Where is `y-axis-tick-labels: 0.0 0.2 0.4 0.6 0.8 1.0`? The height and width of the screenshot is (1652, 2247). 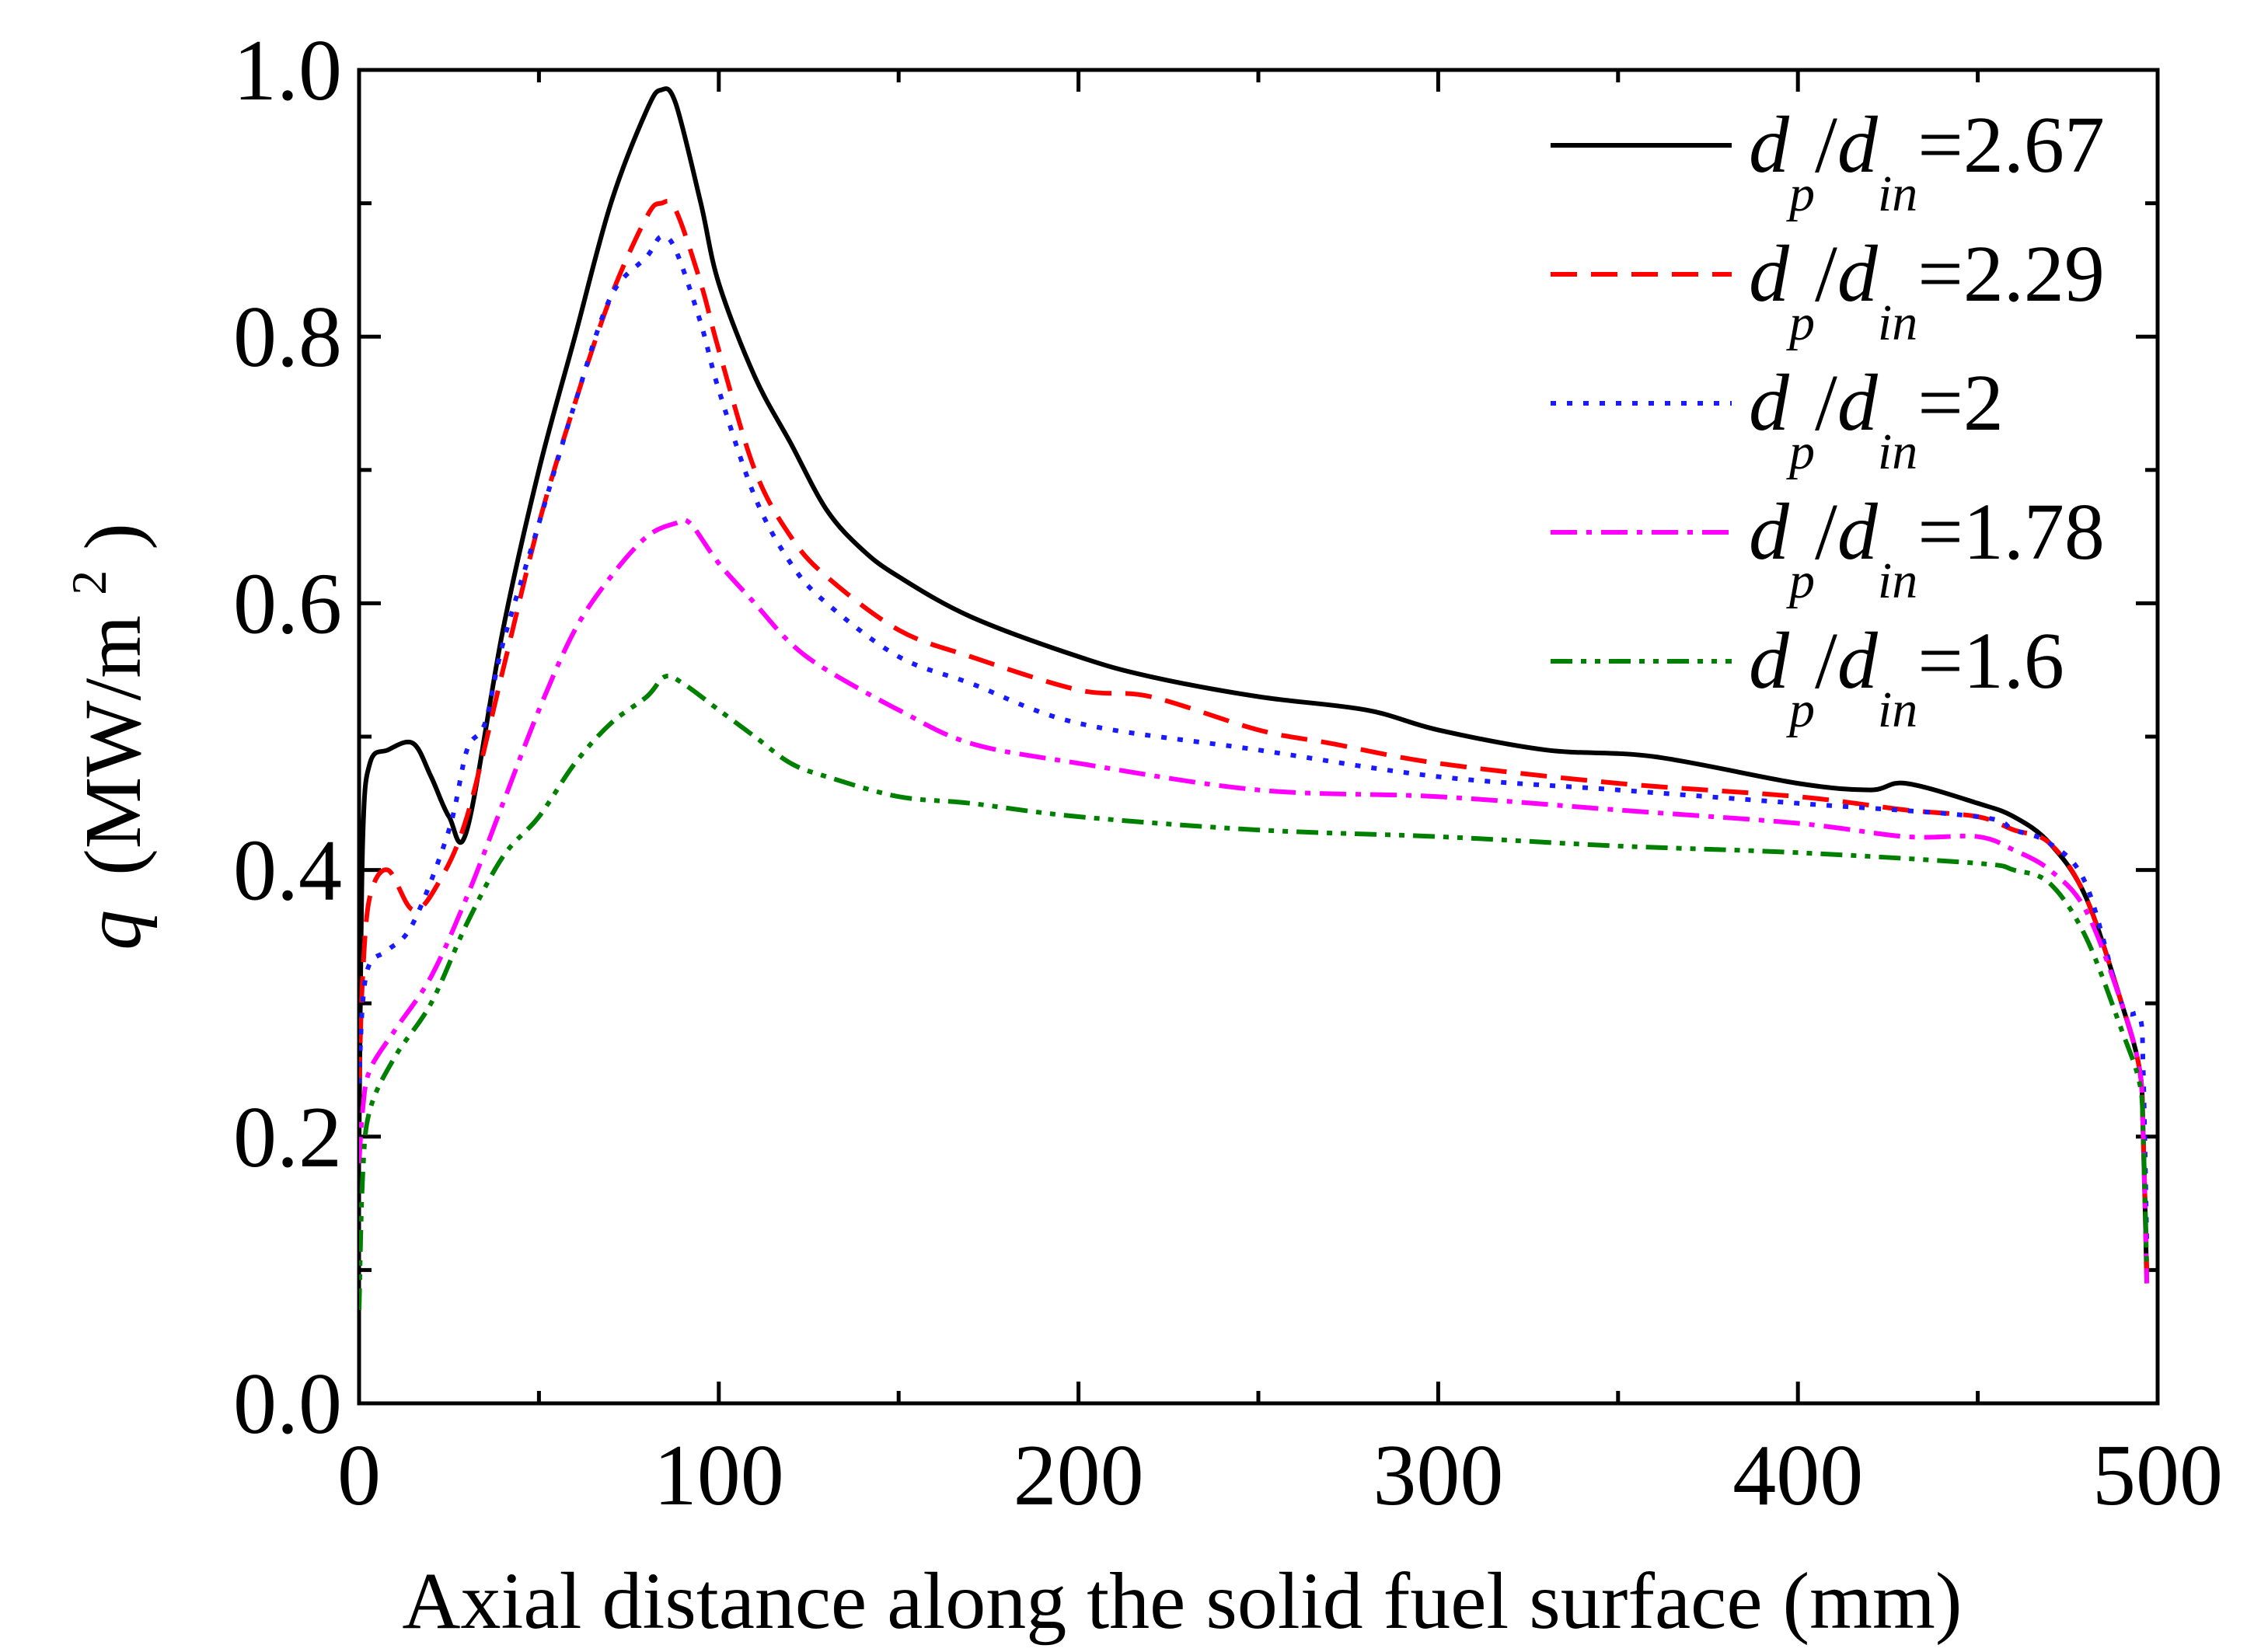 y-axis-tick-labels: 0.0 0.2 0.4 0.6 0.8 1.0 is located at coordinates (287, 737).